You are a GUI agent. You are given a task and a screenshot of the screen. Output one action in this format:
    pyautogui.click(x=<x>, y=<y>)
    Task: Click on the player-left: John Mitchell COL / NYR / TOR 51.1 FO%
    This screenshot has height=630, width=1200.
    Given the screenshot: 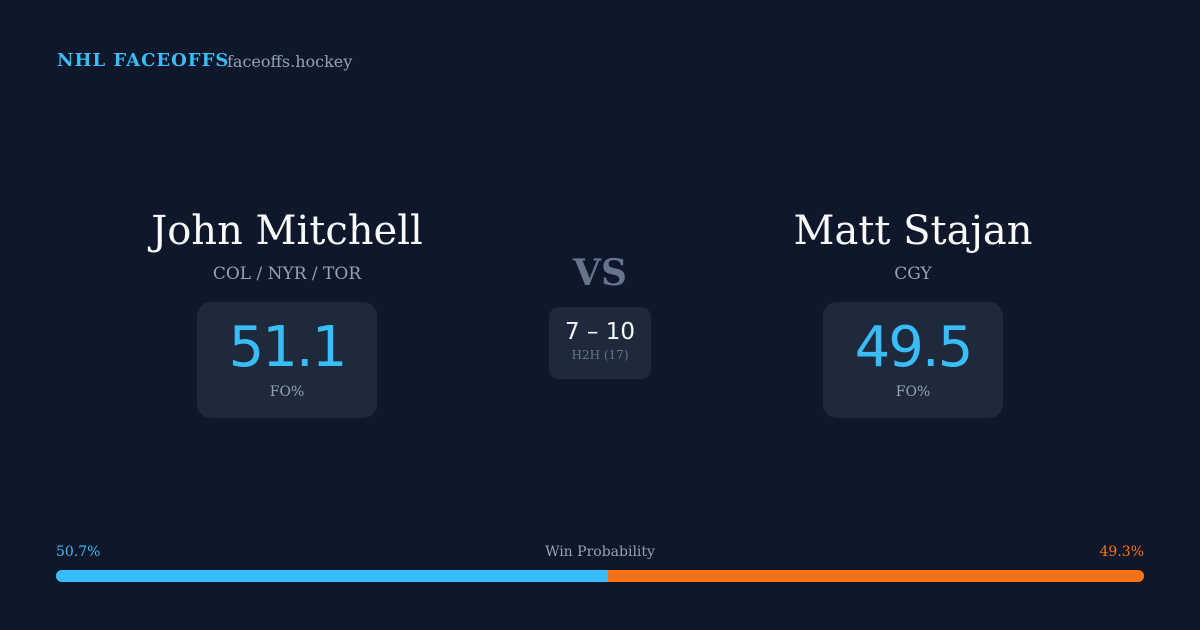 What is the action you would take?
    pyautogui.click(x=287, y=313)
    